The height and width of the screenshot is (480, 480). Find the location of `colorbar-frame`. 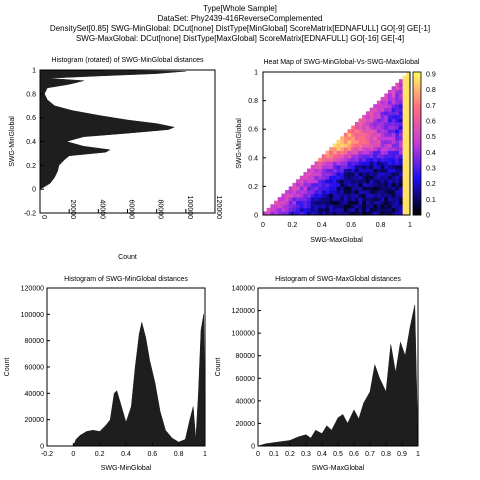

colorbar-frame is located at coordinates (417, 143).